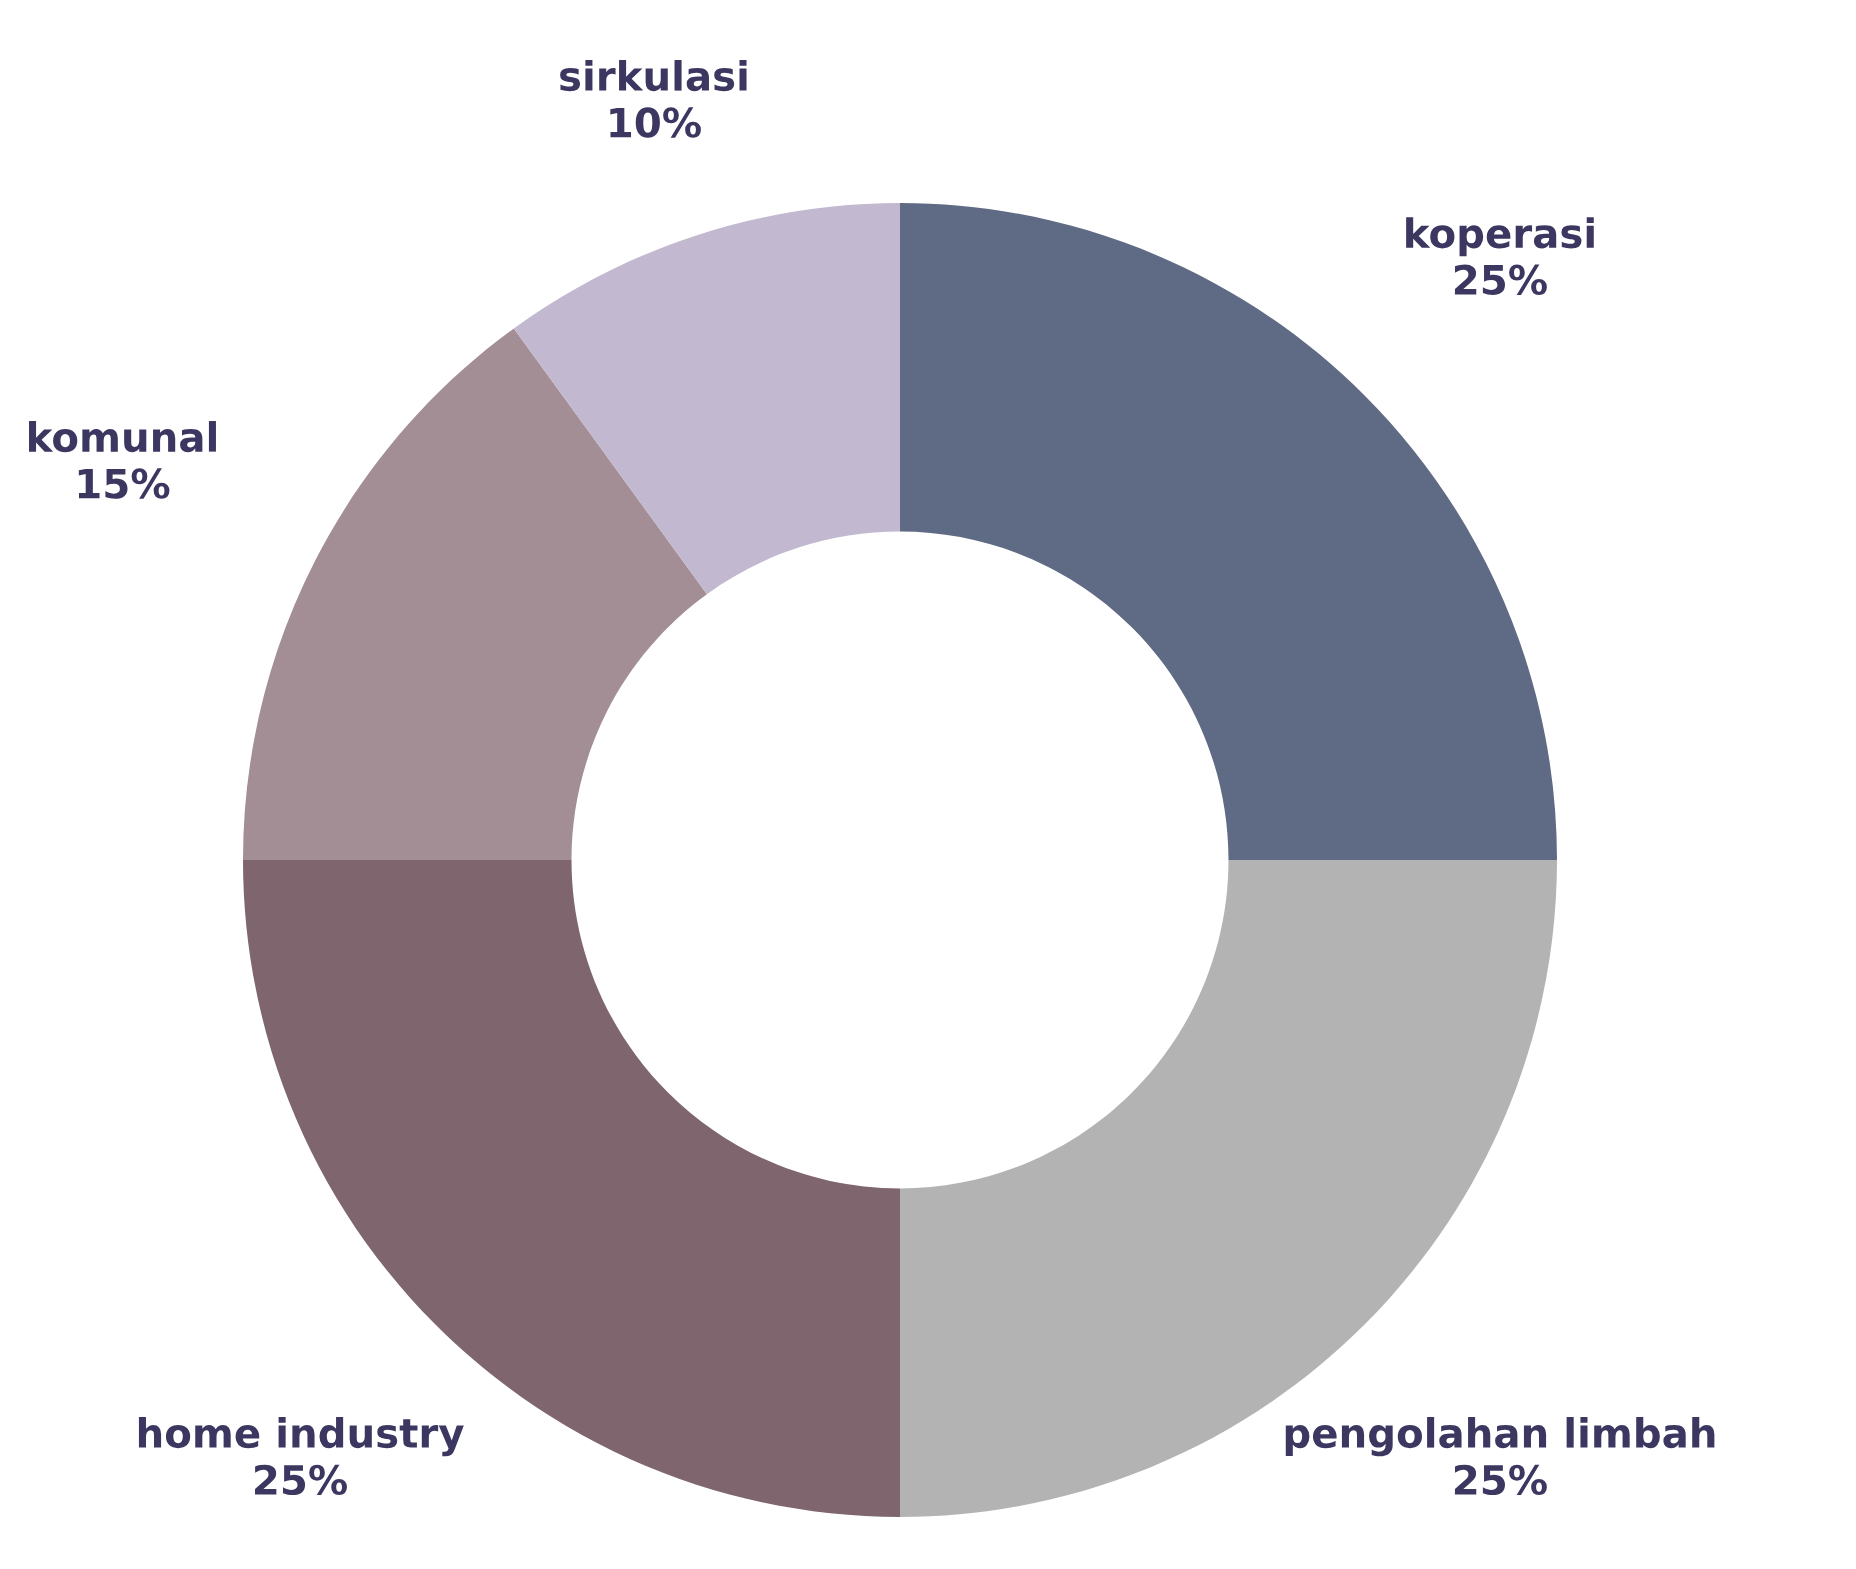  What do you see at coordinates (1500, 1436) in the screenshot?
I see `slice-label: pengolahan limbah` at bounding box center [1500, 1436].